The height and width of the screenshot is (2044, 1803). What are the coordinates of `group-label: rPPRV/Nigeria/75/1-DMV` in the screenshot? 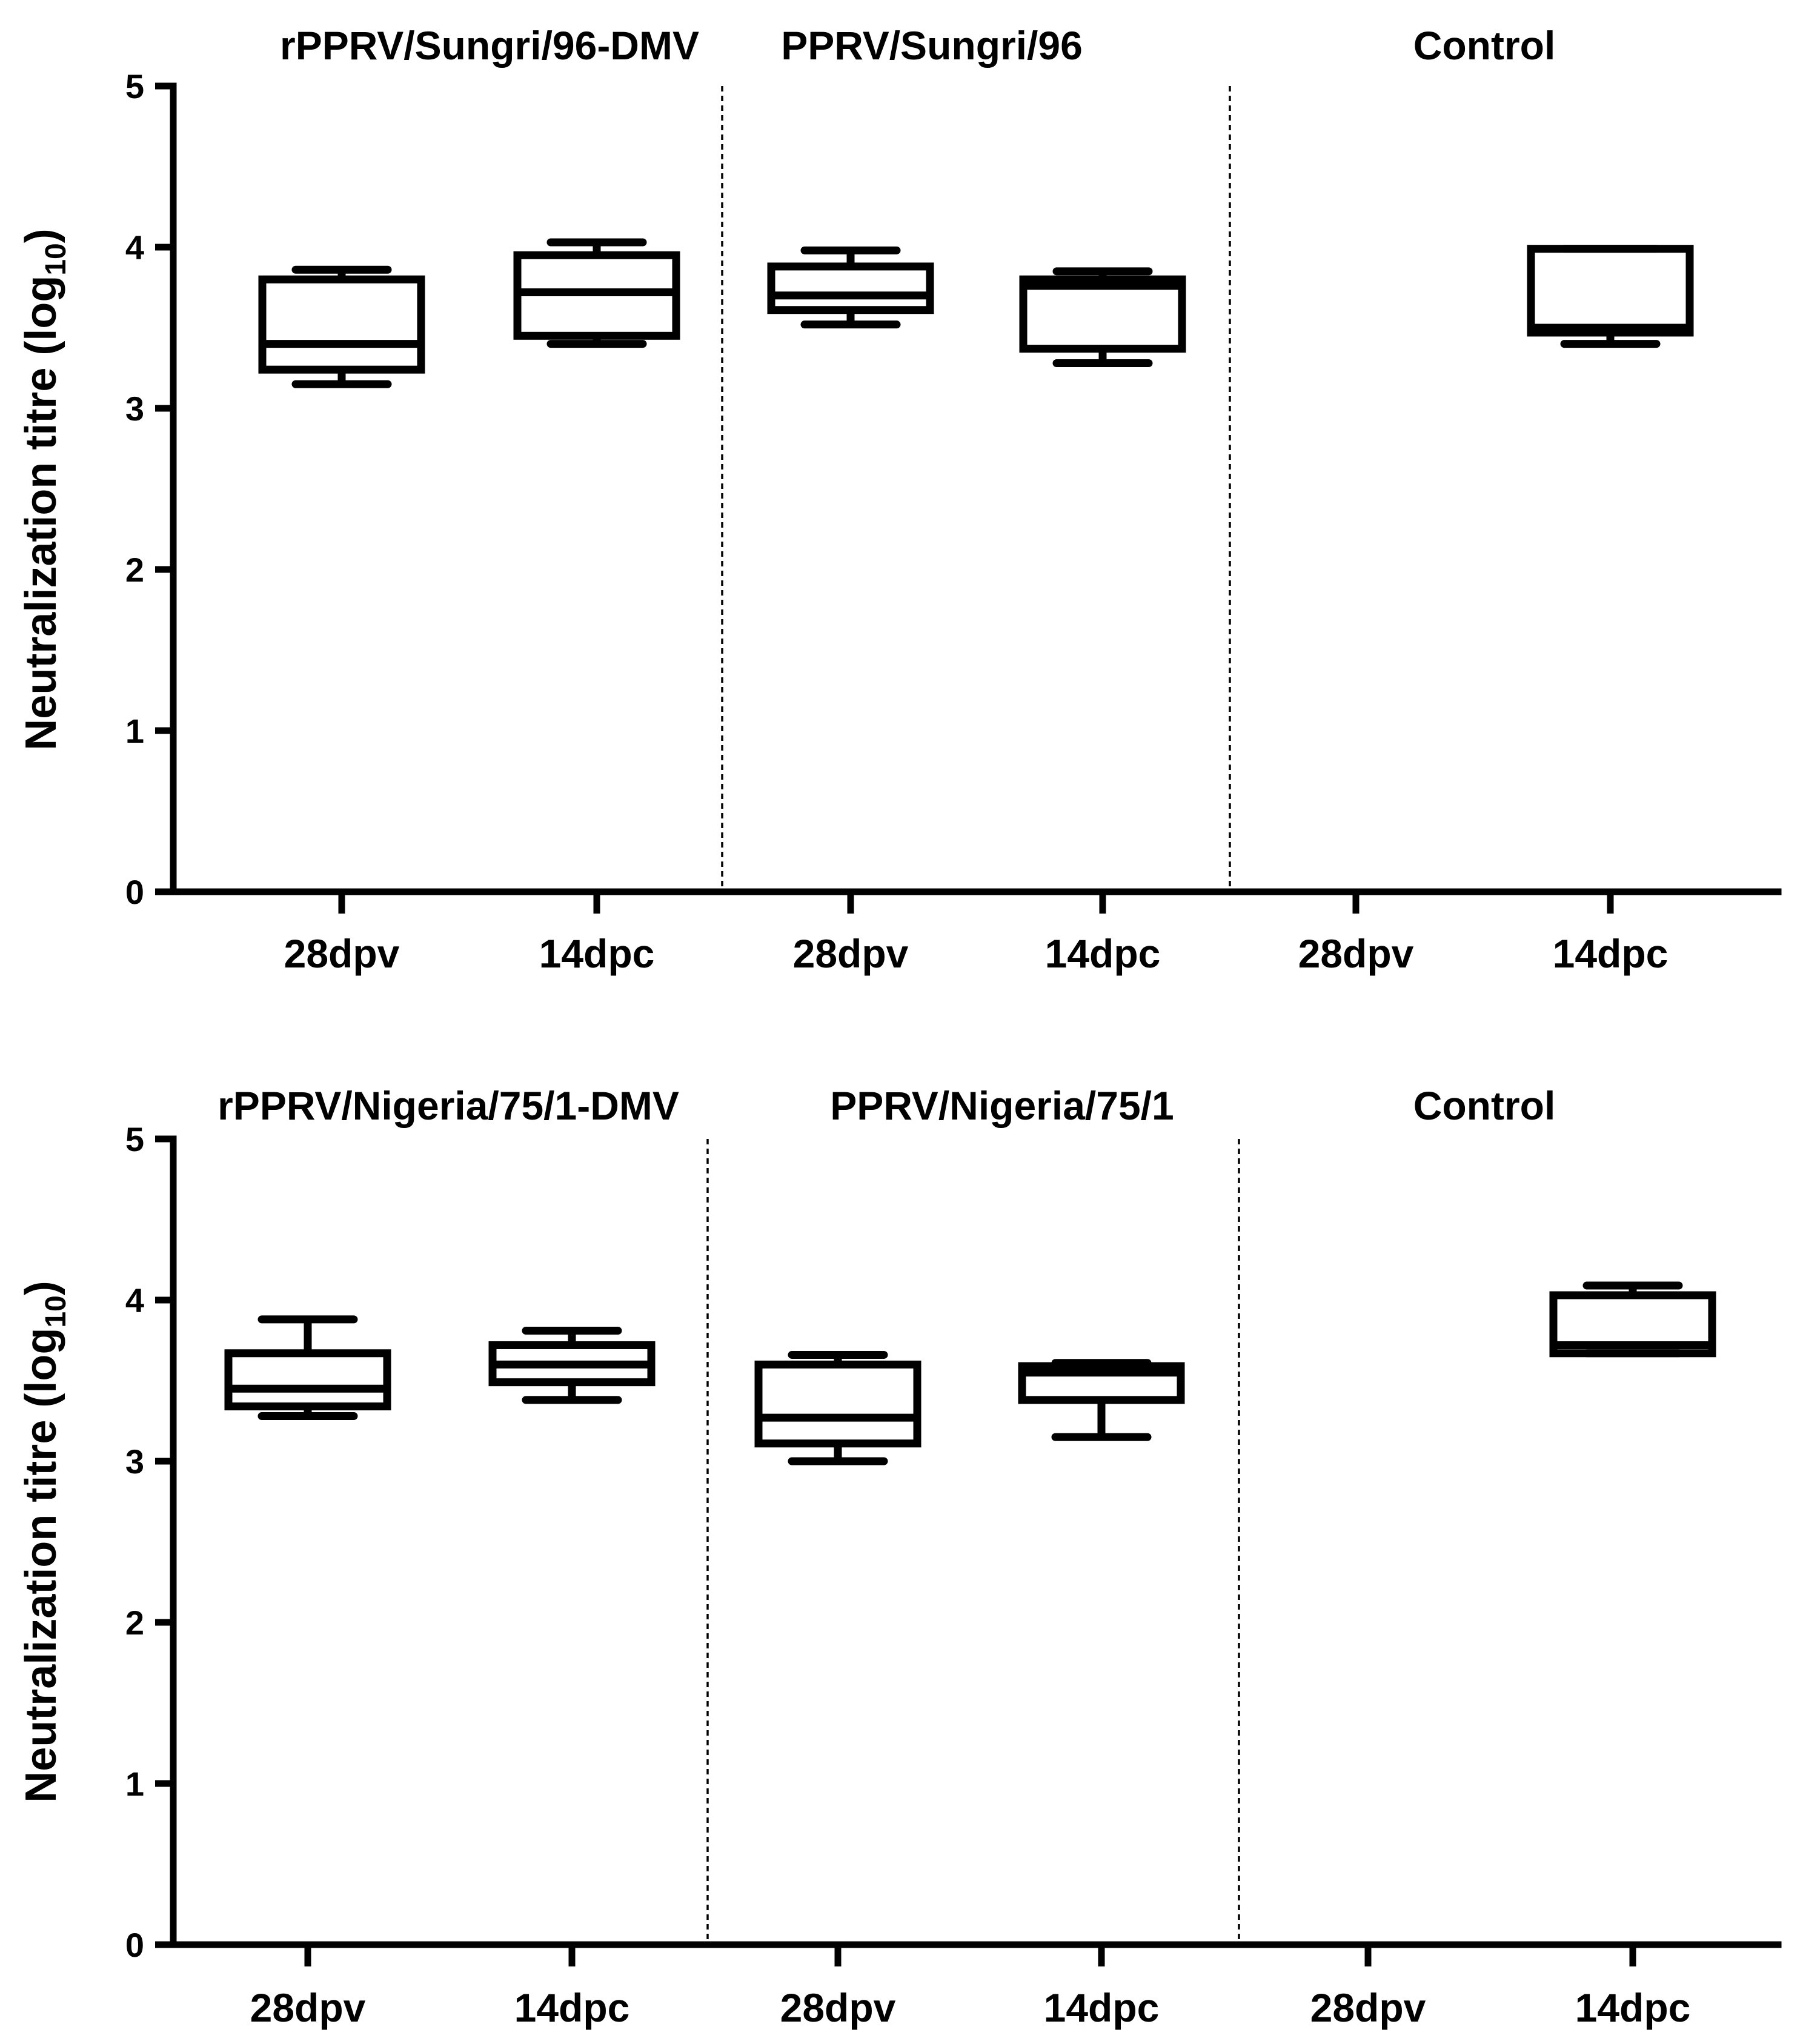 It's located at (448, 1105).